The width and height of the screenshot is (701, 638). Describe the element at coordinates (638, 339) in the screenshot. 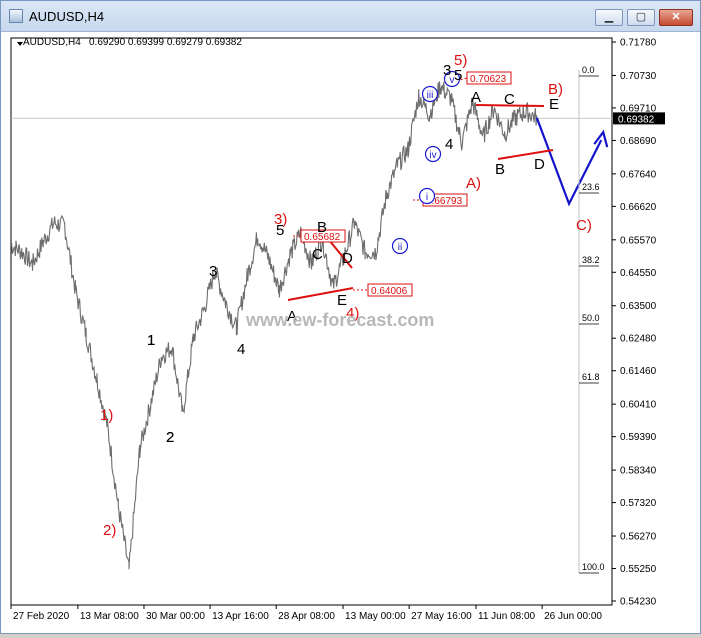

I see `y-tick-label: 0.62480` at that location.